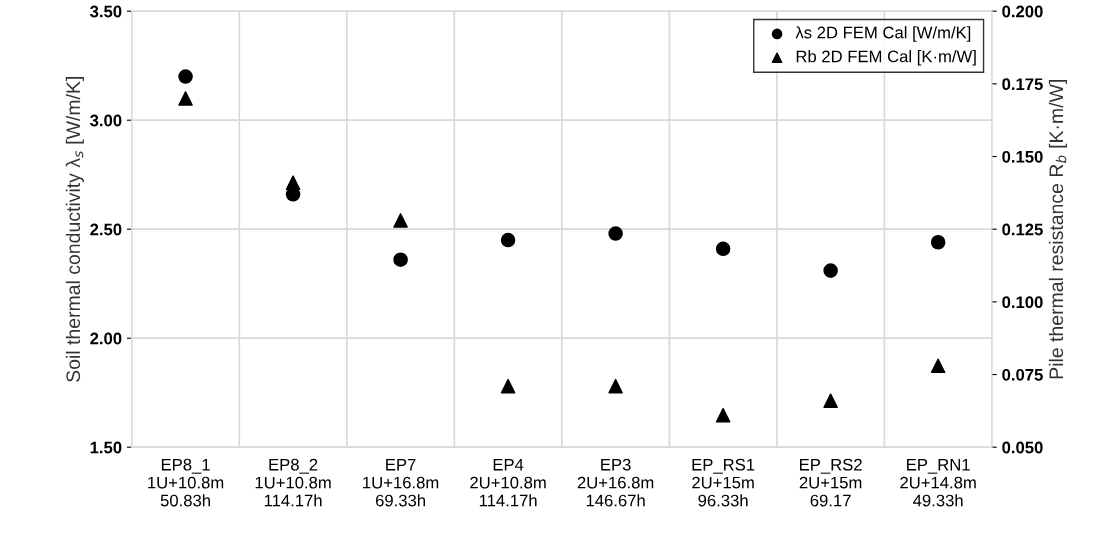 Image resolution: width=1117 pixels, height=559 pixels. I want to click on x-tick-label: EP7 1U+16.8m 69.33h, so click(401, 482).